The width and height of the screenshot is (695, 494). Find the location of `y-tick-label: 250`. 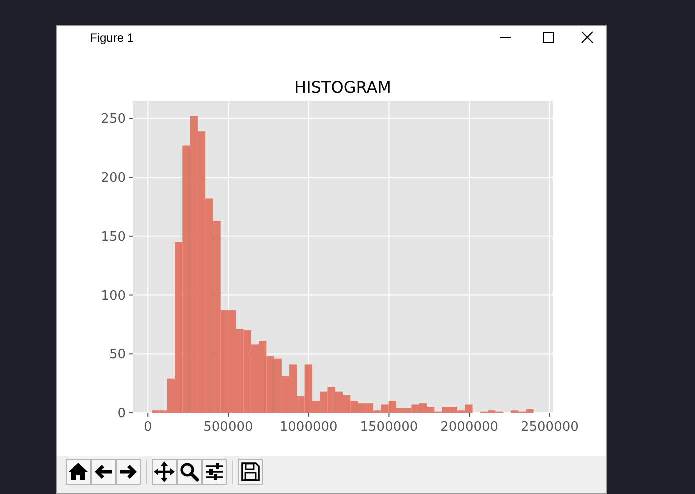

y-tick-label: 250 is located at coordinates (113, 120).